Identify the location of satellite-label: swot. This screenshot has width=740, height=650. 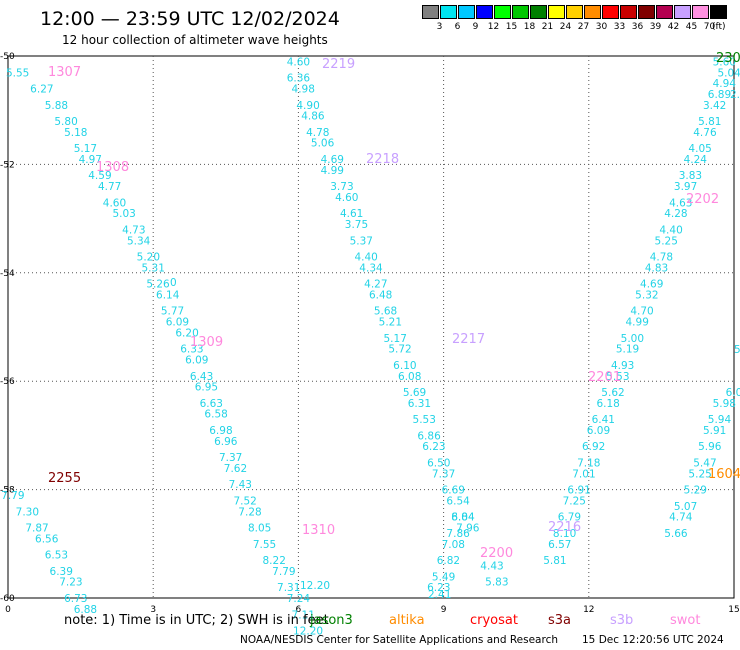
(685, 620).